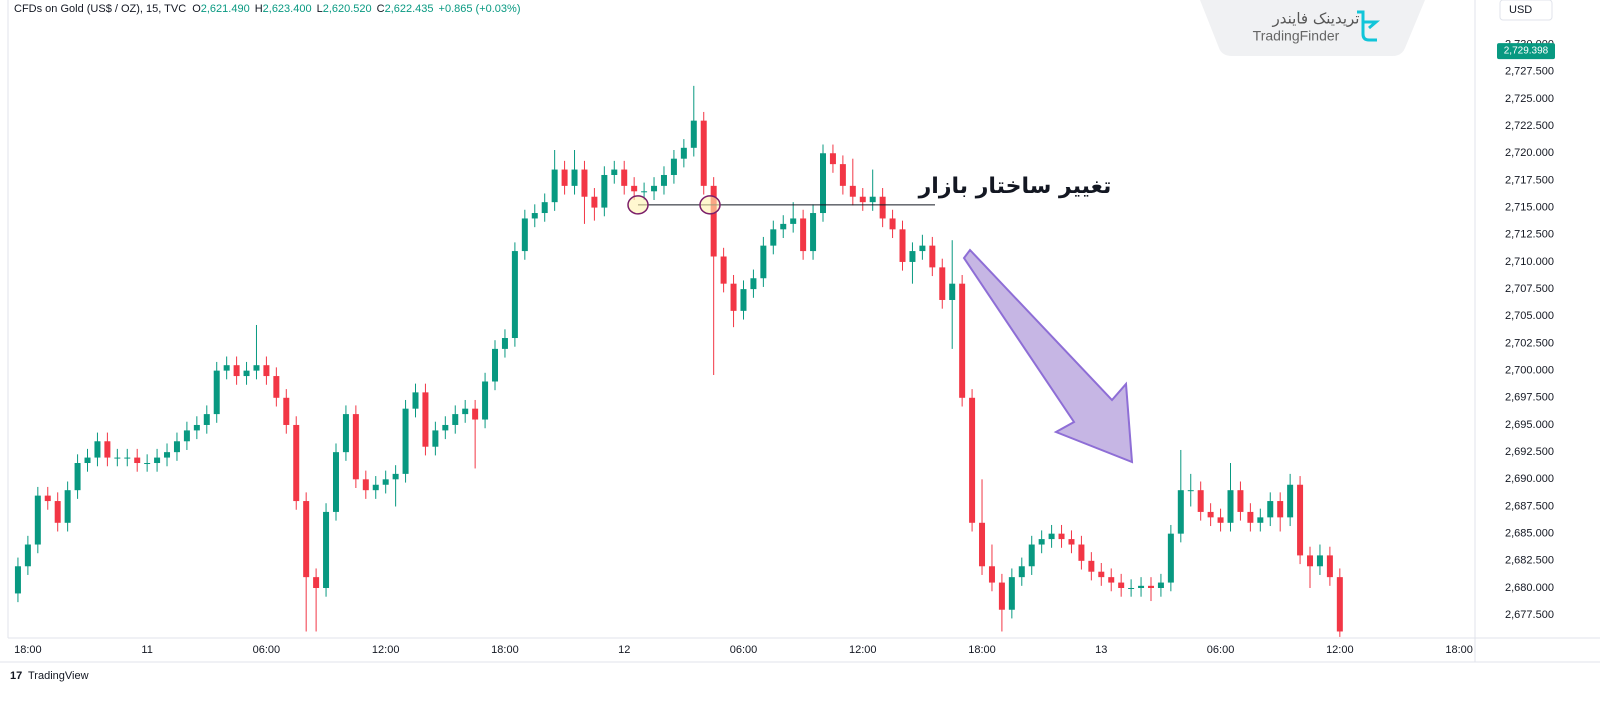 The height and width of the screenshot is (702, 1600). I want to click on x-tick-label: 12, so click(624, 650).